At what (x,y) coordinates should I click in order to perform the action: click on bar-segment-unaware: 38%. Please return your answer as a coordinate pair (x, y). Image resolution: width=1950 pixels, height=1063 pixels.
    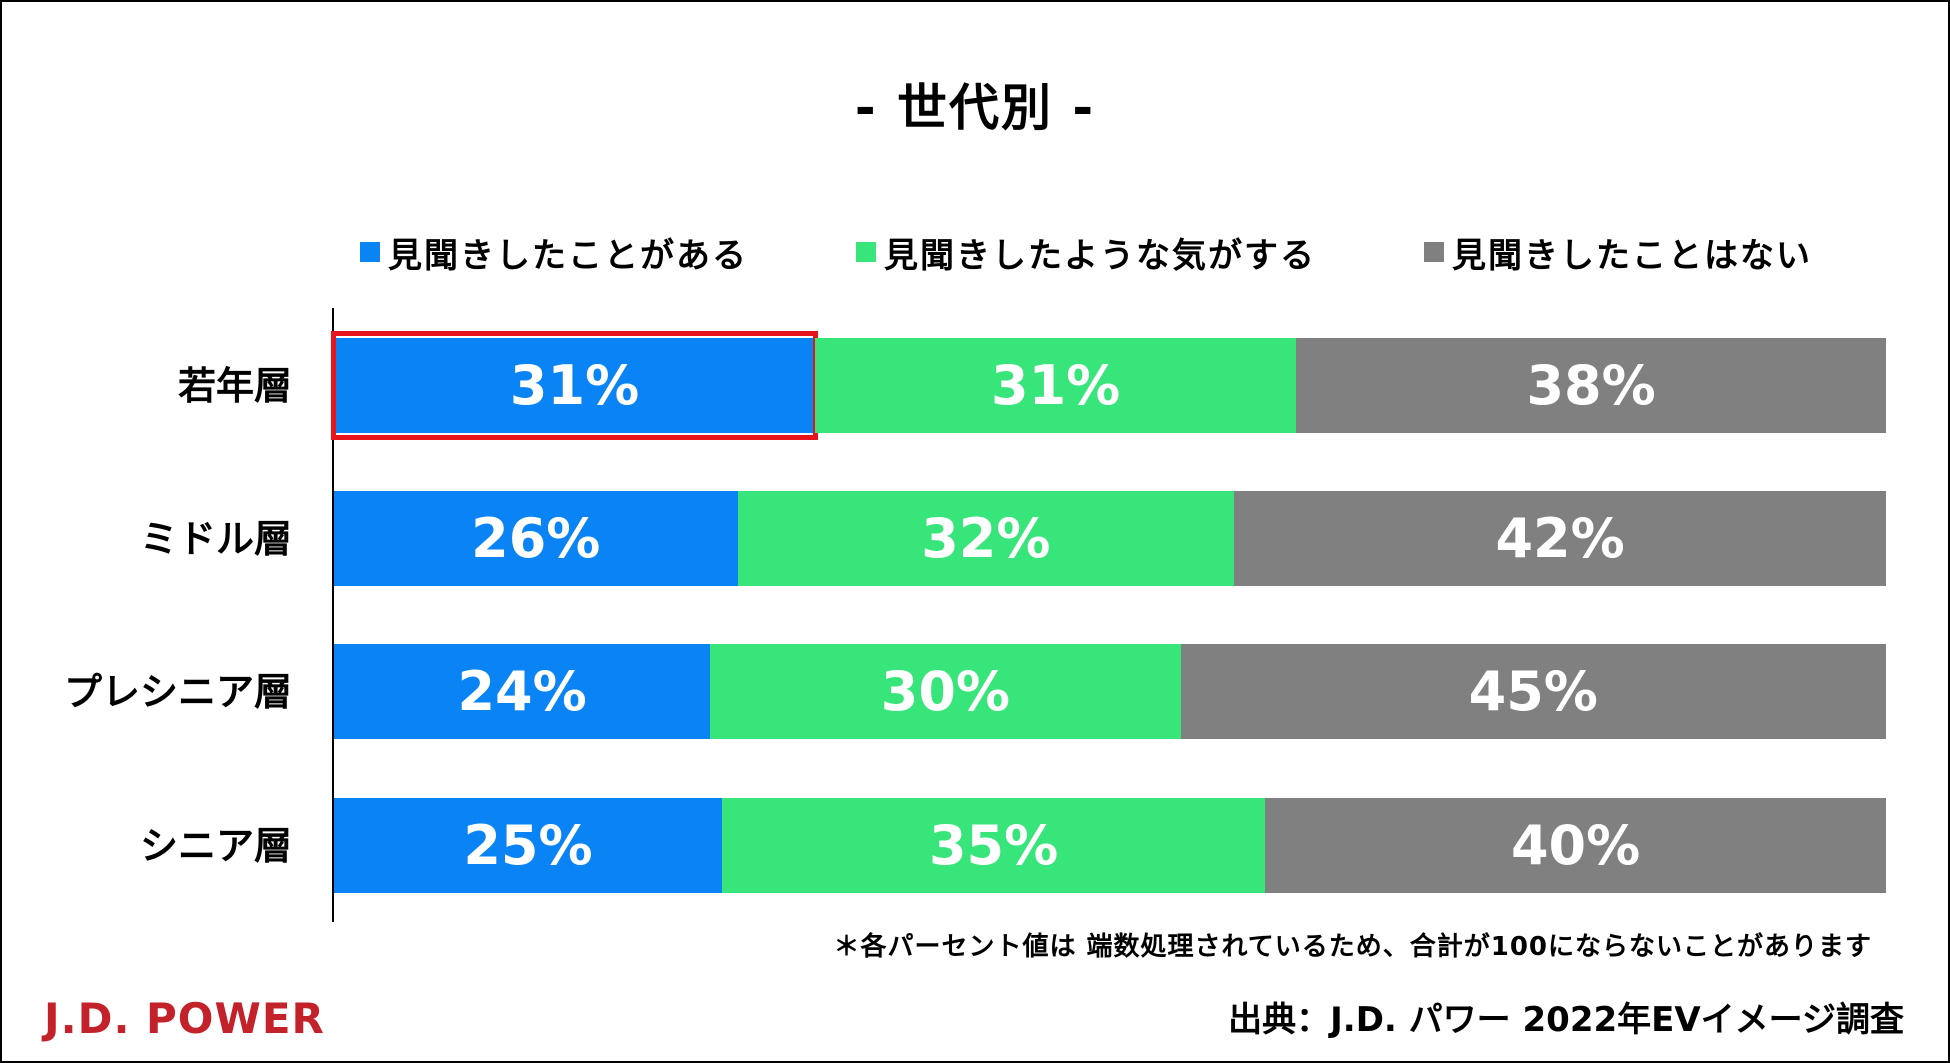
    Looking at the image, I should click on (1591, 385).